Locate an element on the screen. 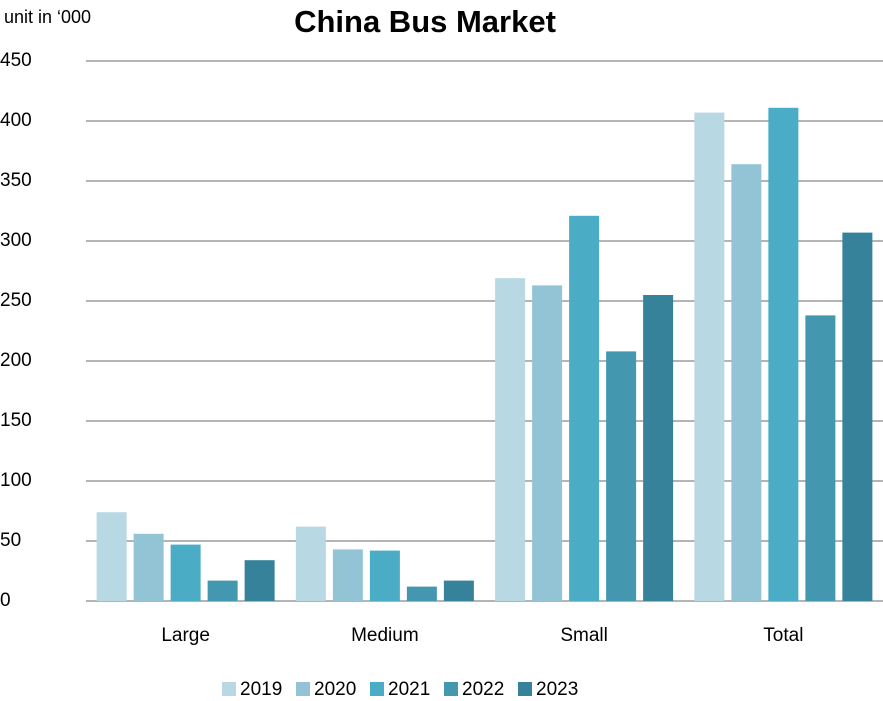 This screenshot has width=883, height=701. y-tick-label: 200 is located at coordinates (16, 360).